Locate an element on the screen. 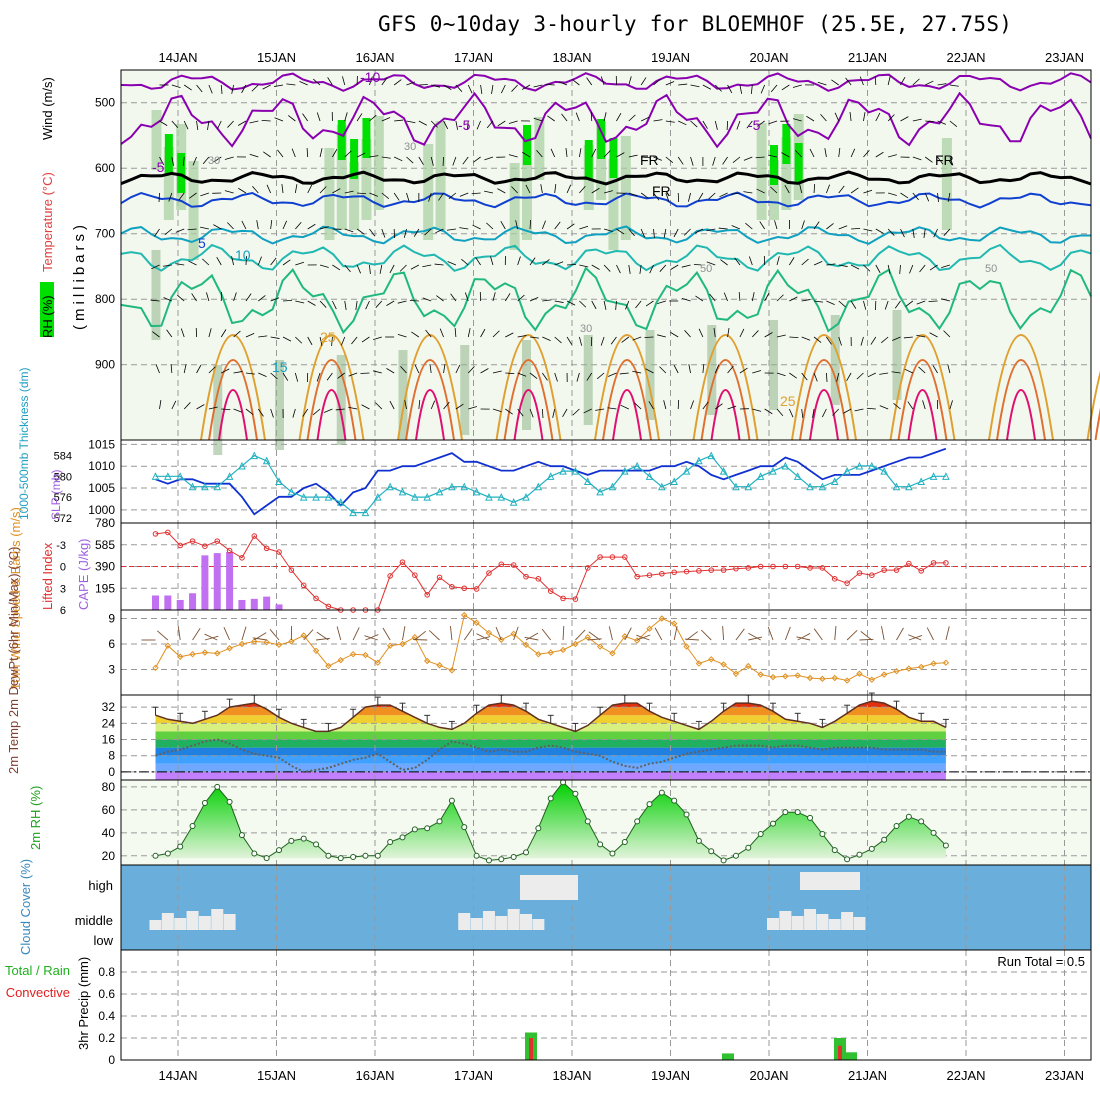 The width and height of the screenshot is (1100, 1104). top-date-22JAN: 22JAN is located at coordinates (965, 57).